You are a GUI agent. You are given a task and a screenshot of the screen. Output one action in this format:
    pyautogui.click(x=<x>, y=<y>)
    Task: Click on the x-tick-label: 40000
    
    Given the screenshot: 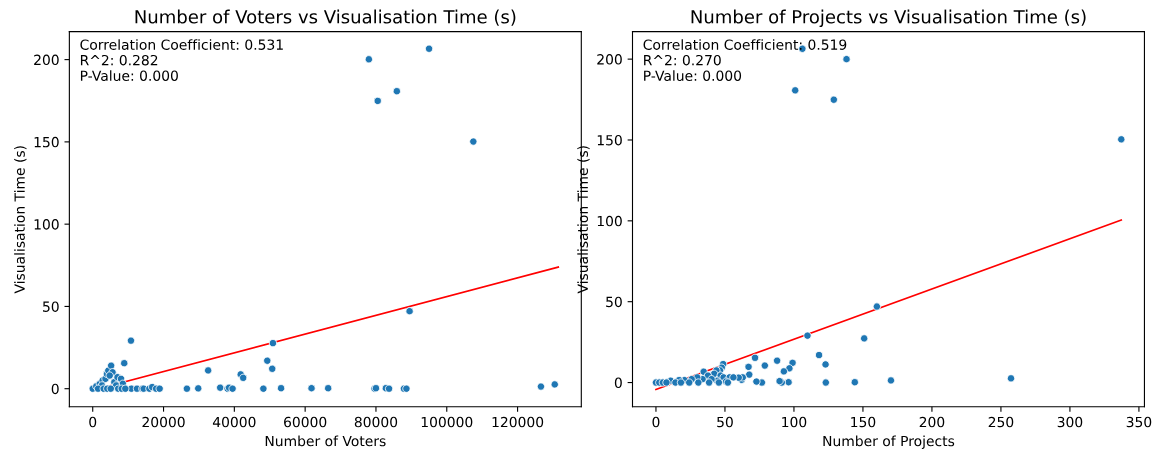 What is the action you would take?
    pyautogui.click(x=234, y=422)
    